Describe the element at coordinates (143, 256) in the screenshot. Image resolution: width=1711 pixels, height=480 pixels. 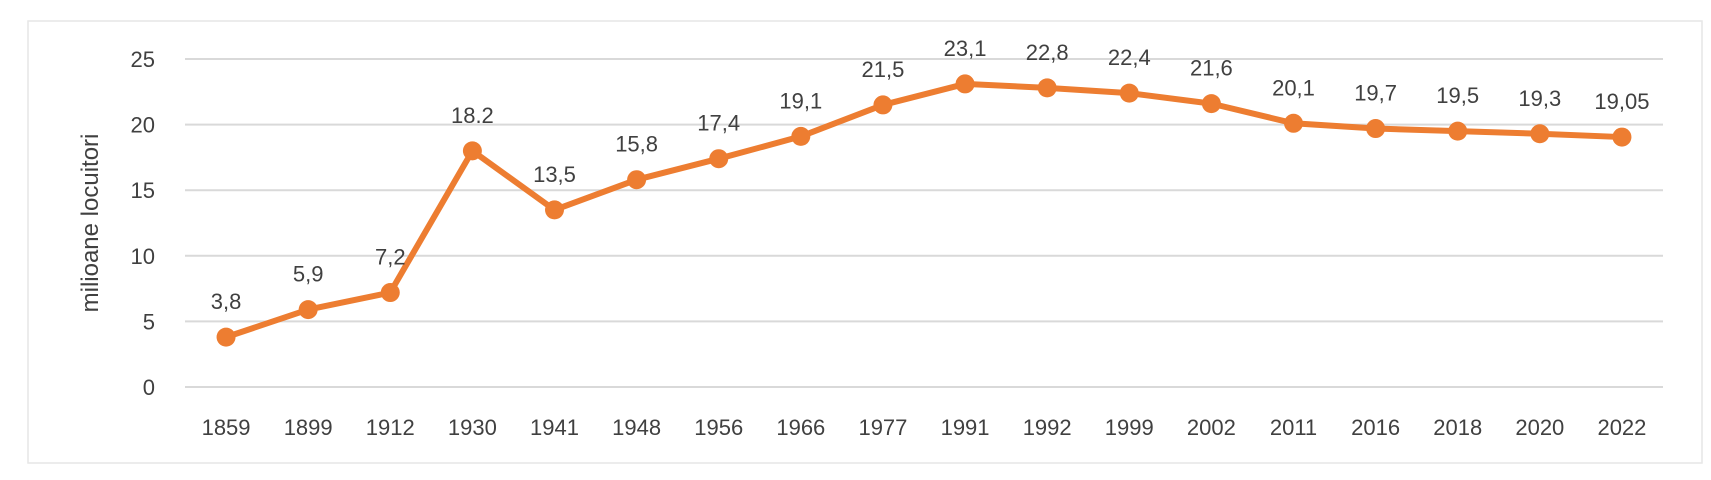
I see `y-tick-label: 10` at that location.